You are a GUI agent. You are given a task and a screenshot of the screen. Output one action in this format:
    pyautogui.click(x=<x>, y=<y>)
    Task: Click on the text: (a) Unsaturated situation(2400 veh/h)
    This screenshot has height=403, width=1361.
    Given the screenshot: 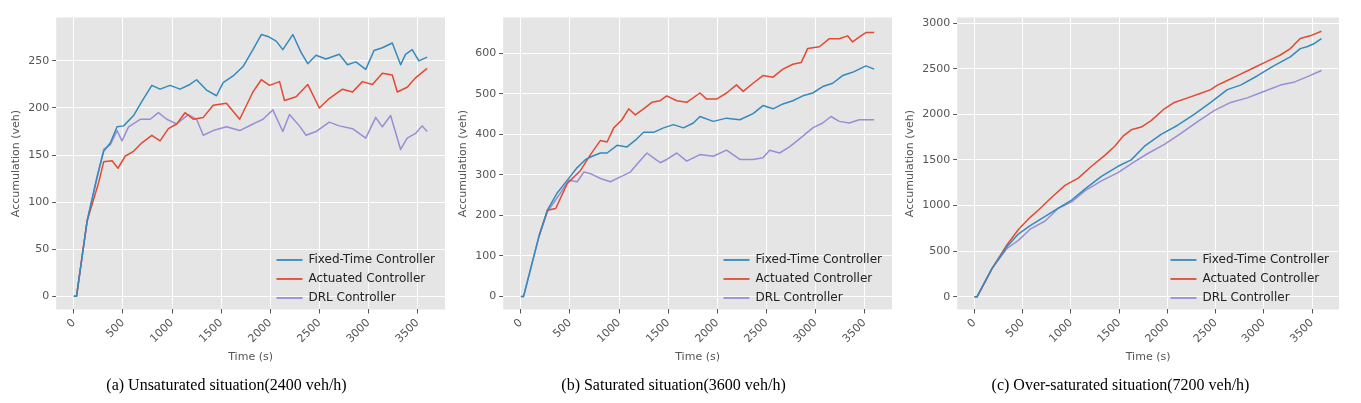 What is the action you would take?
    pyautogui.click(x=226, y=384)
    